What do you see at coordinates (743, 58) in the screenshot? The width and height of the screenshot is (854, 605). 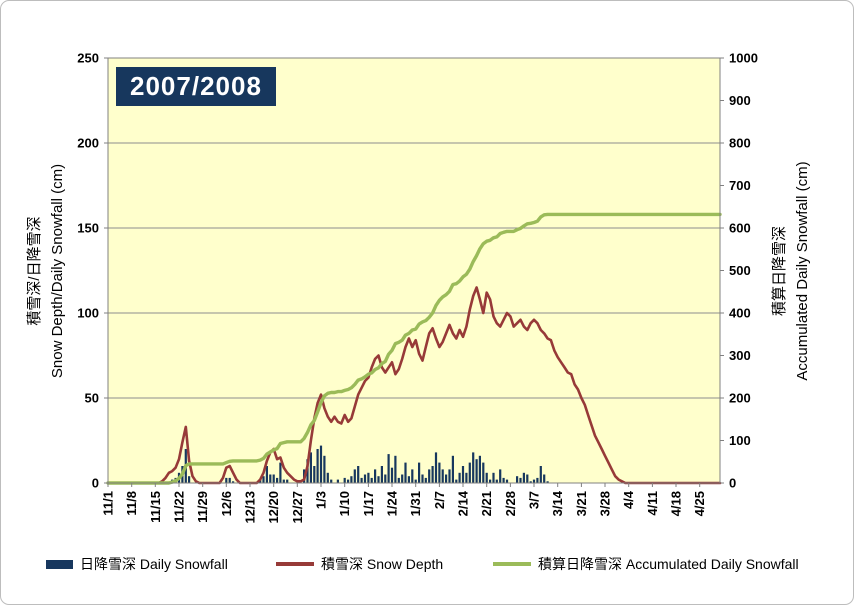 I see `svg-text: 1000` at bounding box center [743, 58].